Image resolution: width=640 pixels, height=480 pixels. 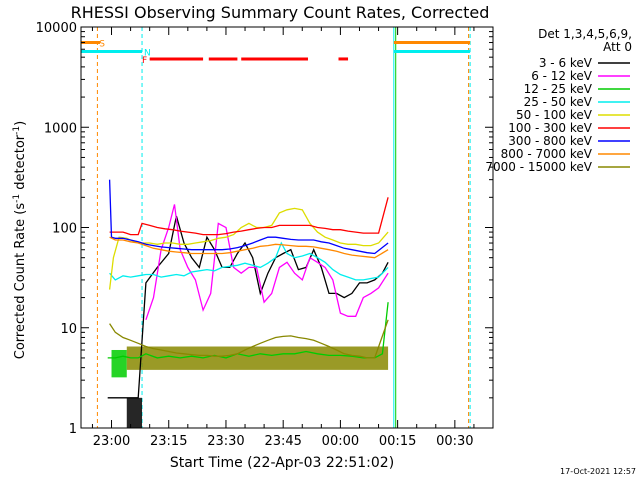 What do you see at coordinates (17, 130) in the screenshot?
I see `y-axis-label-sup2: -1` at bounding box center [17, 130].